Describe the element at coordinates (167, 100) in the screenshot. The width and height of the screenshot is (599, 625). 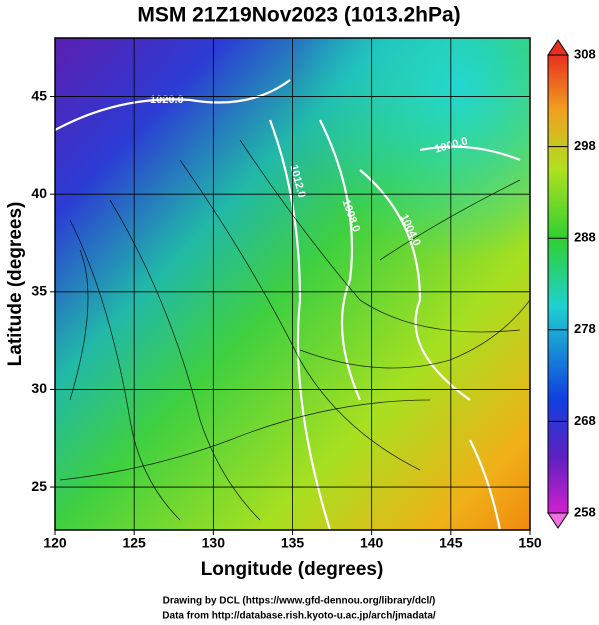
I see `contour-label: 1020.0` at that location.